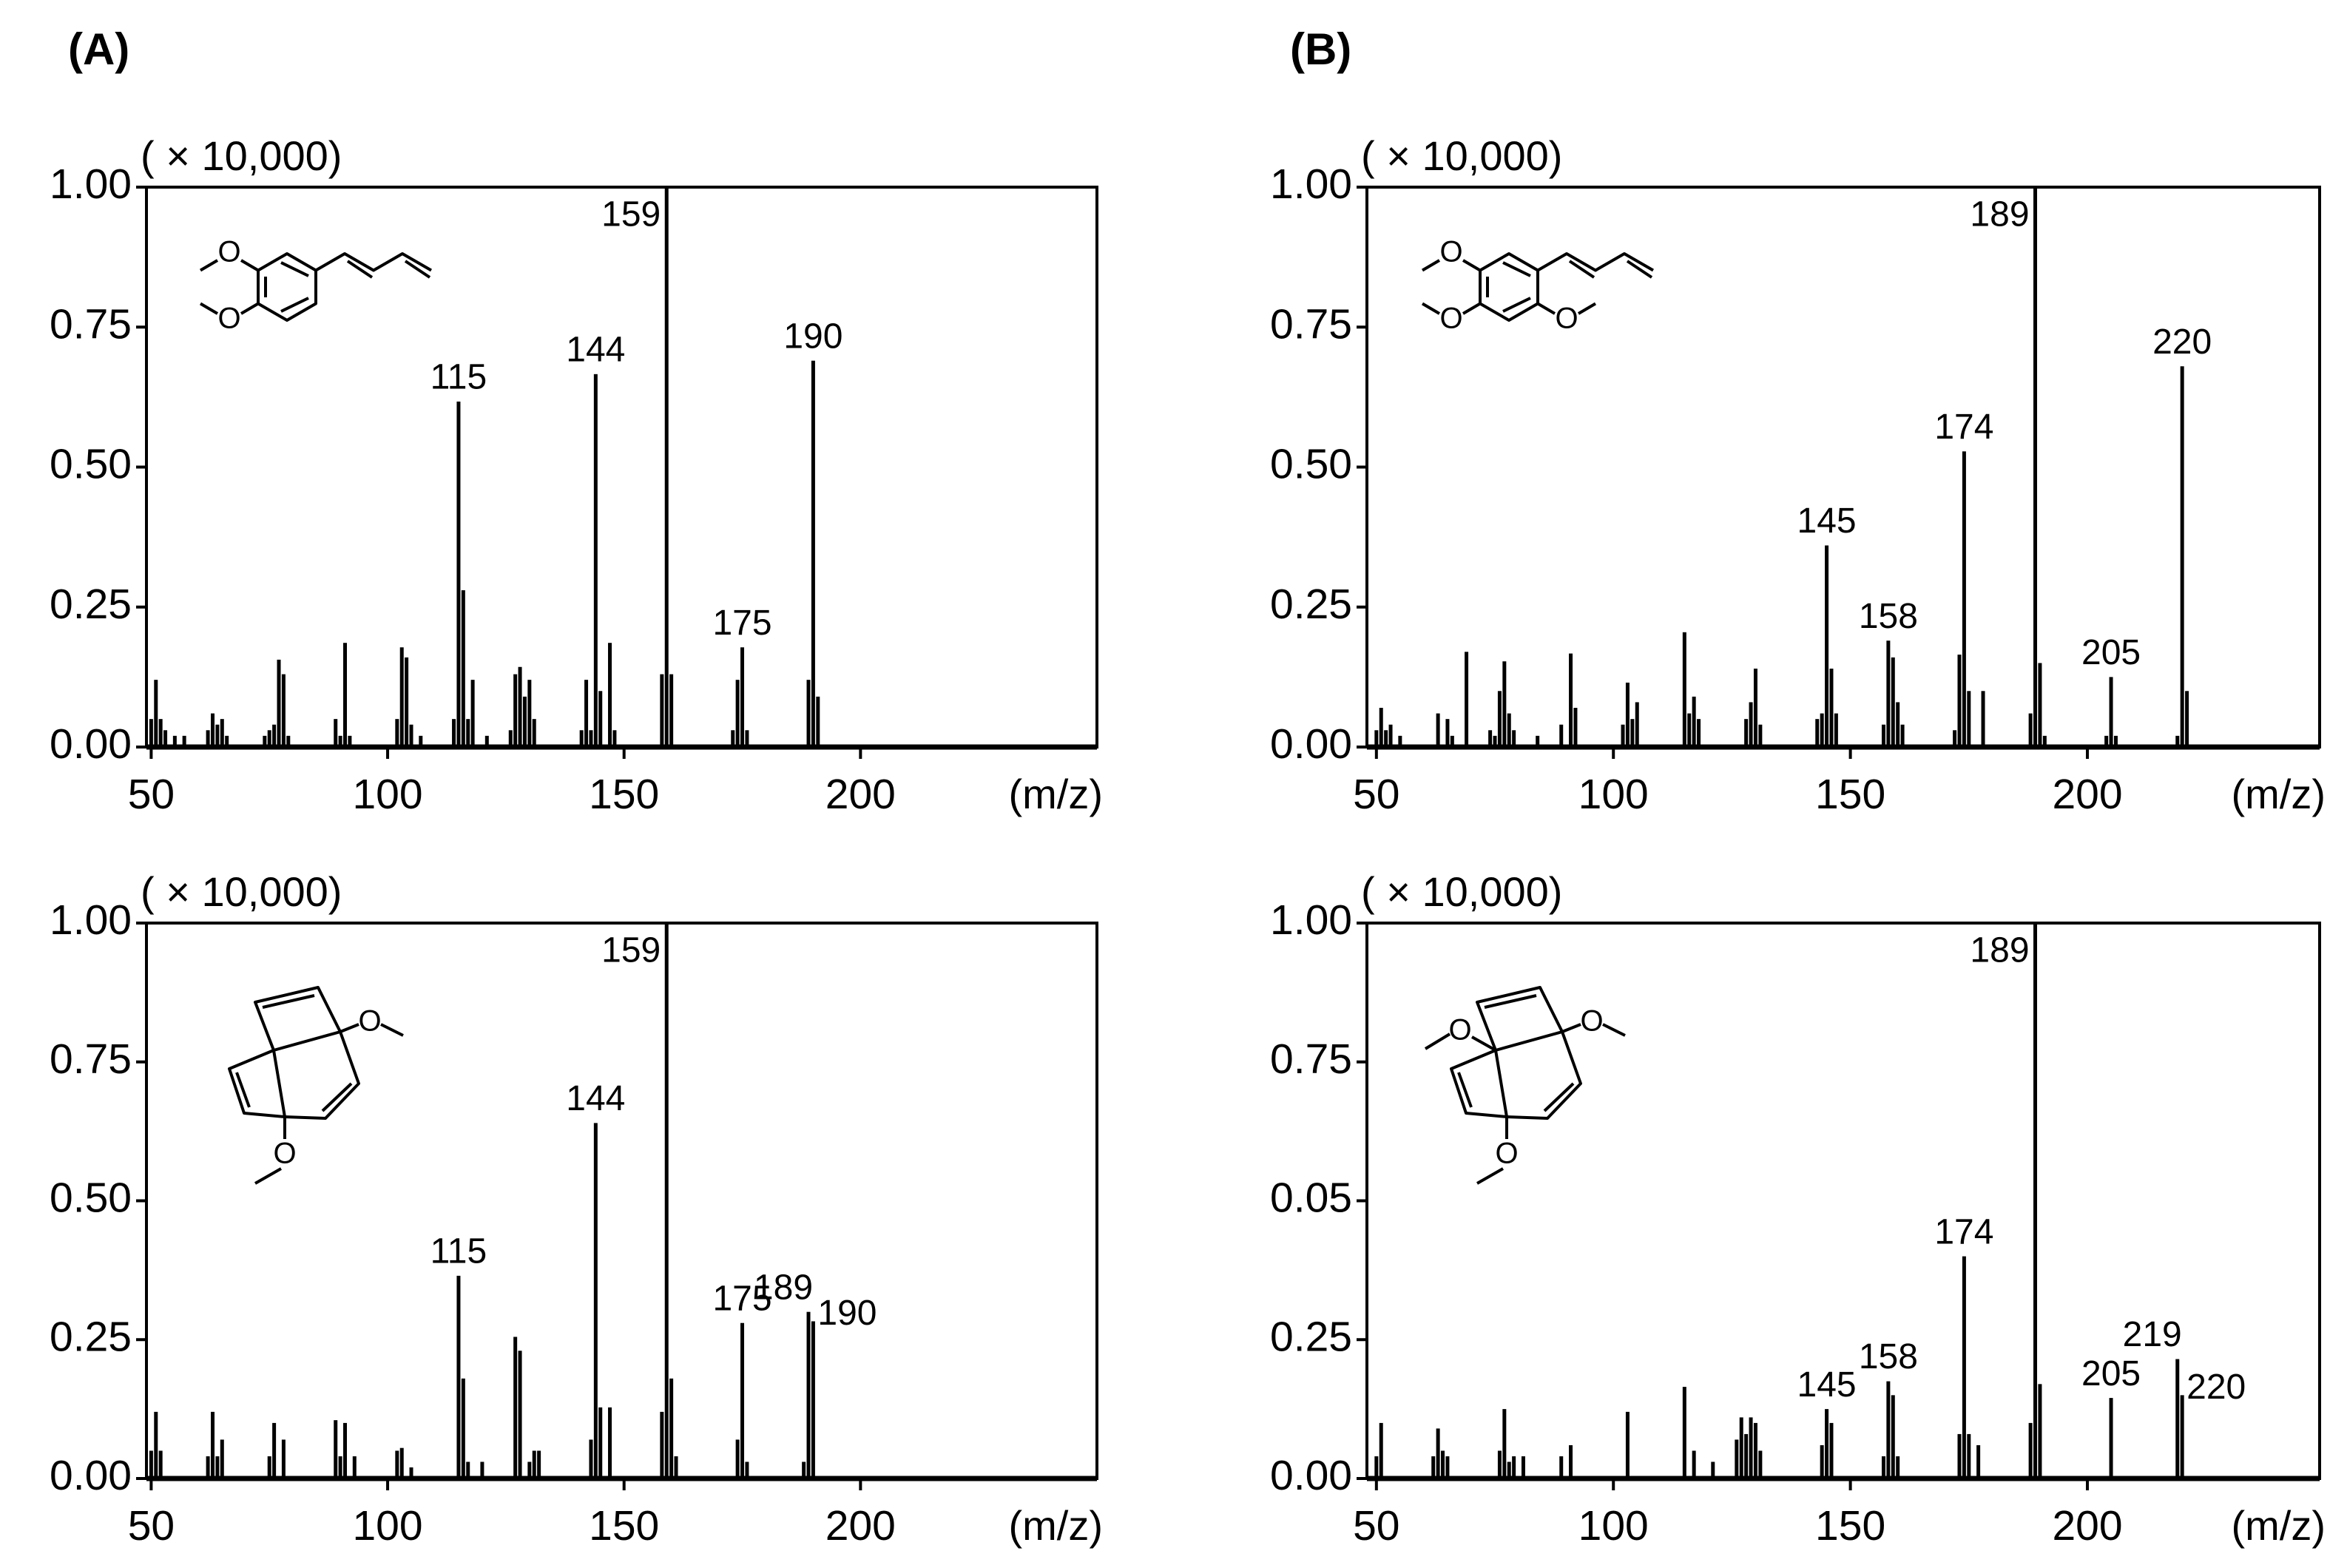 The image size is (2347, 1568). What do you see at coordinates (1311, 464) in the screenshot?
I see `y-tick-label: 0.50` at bounding box center [1311, 464].